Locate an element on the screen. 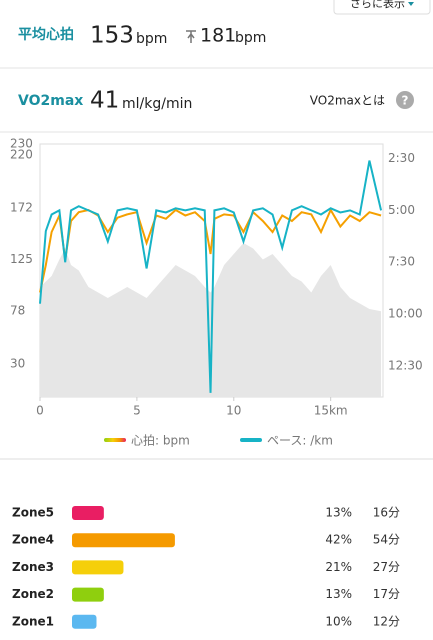 The width and height of the screenshot is (433, 640). vo2-link: VO2maxとは is located at coordinates (347, 101).